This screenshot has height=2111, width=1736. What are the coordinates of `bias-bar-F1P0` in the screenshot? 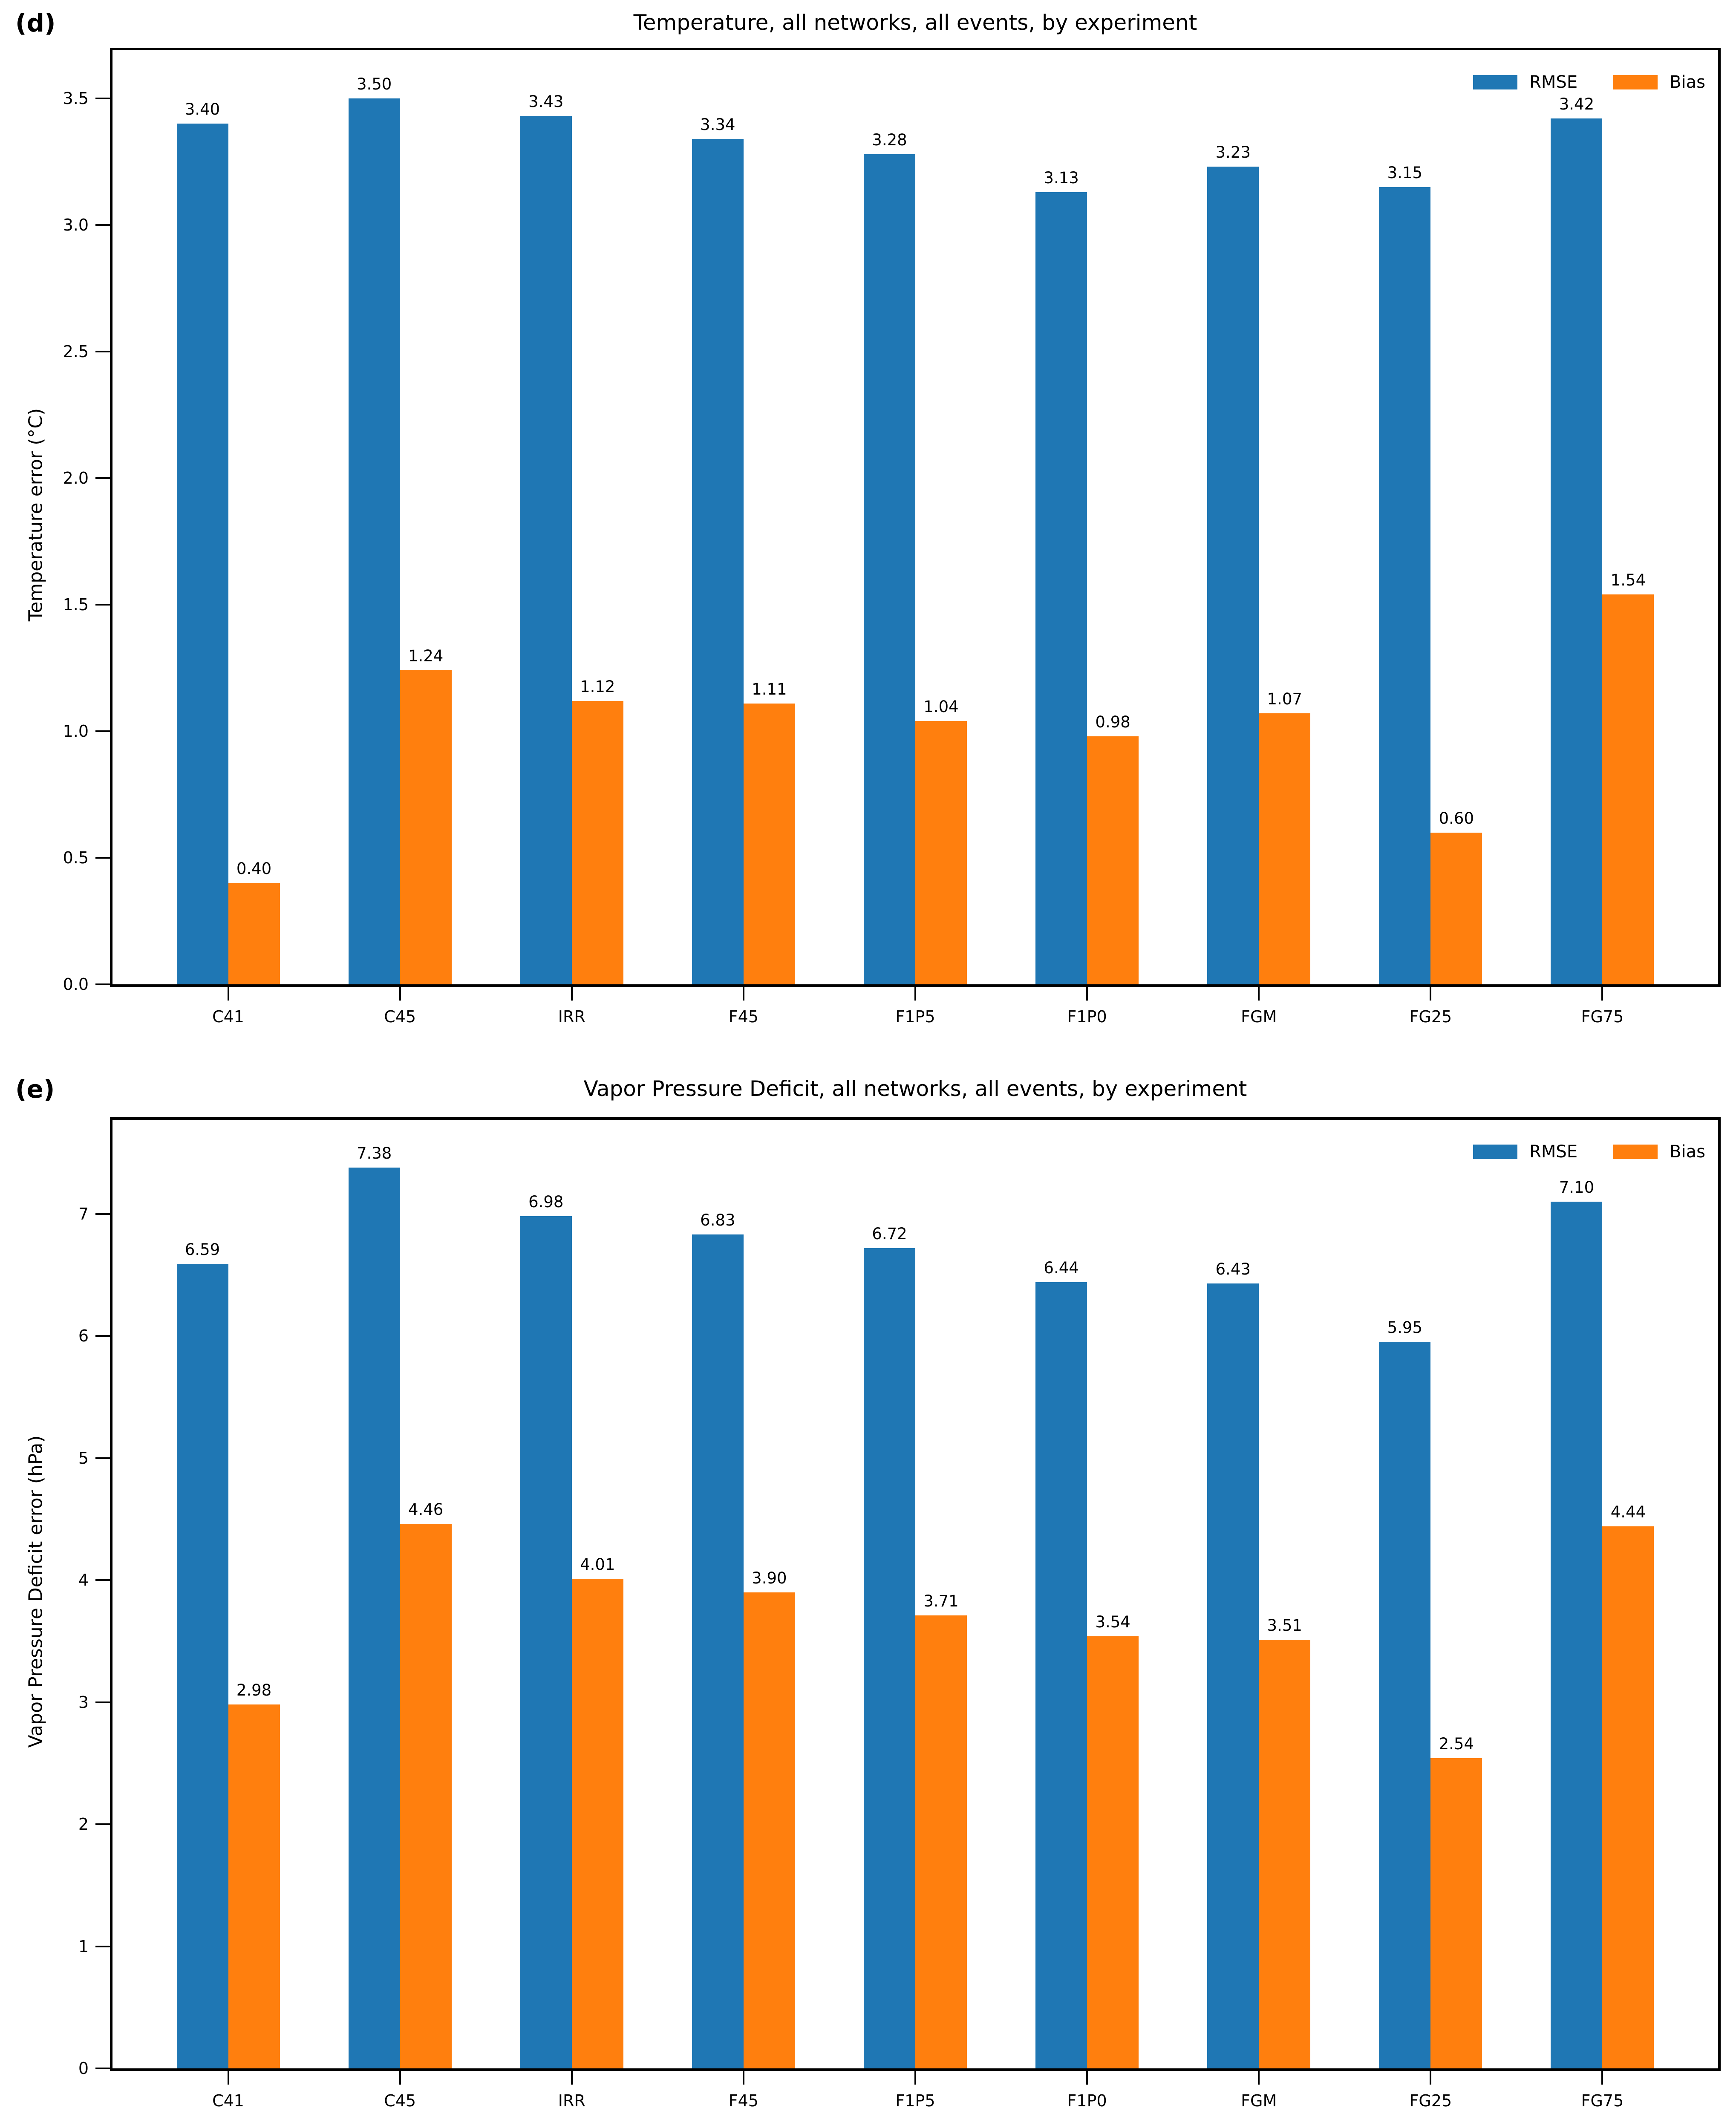 It's located at (1113, 860).